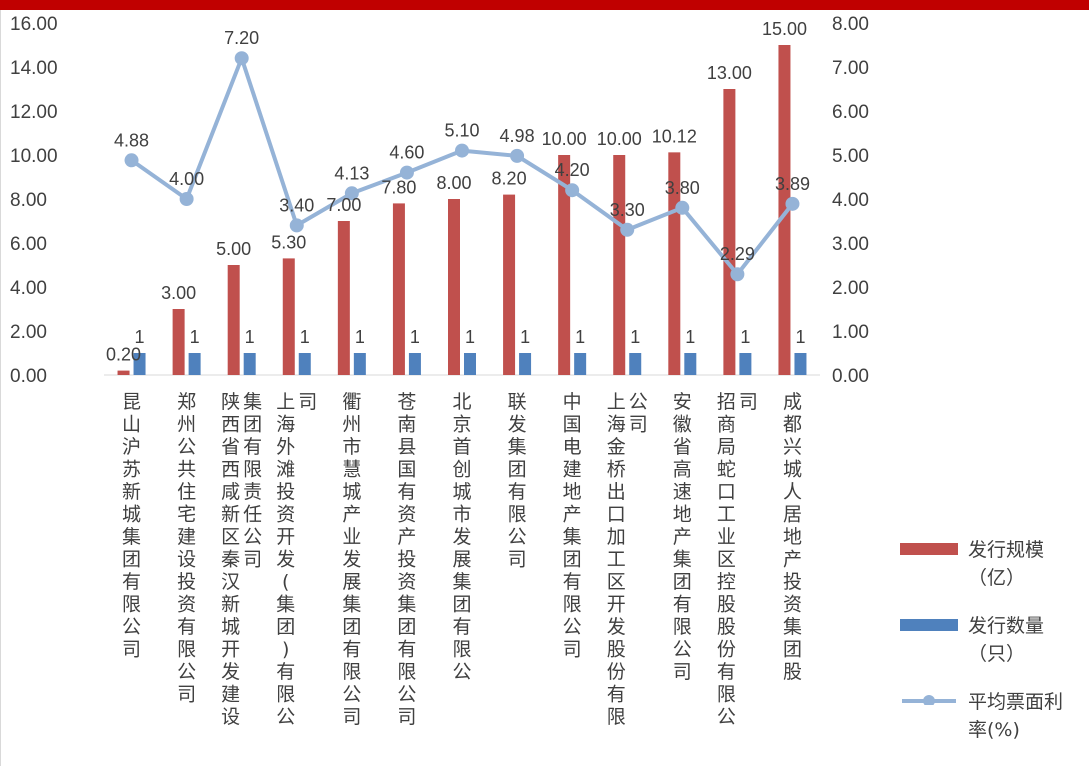  Describe the element at coordinates (230, 492) in the screenshot. I see `category-char: 咸` at that location.